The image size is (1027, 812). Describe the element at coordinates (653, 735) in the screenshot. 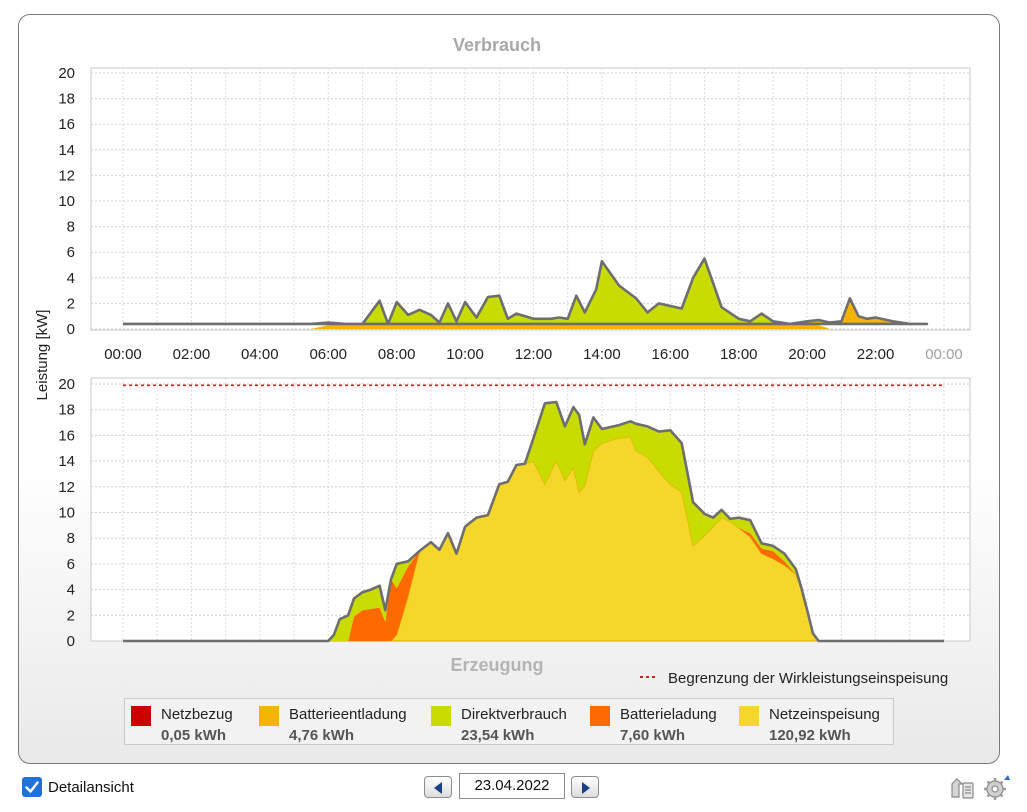

I see `legend-value: 7,60 kWh` at that location.